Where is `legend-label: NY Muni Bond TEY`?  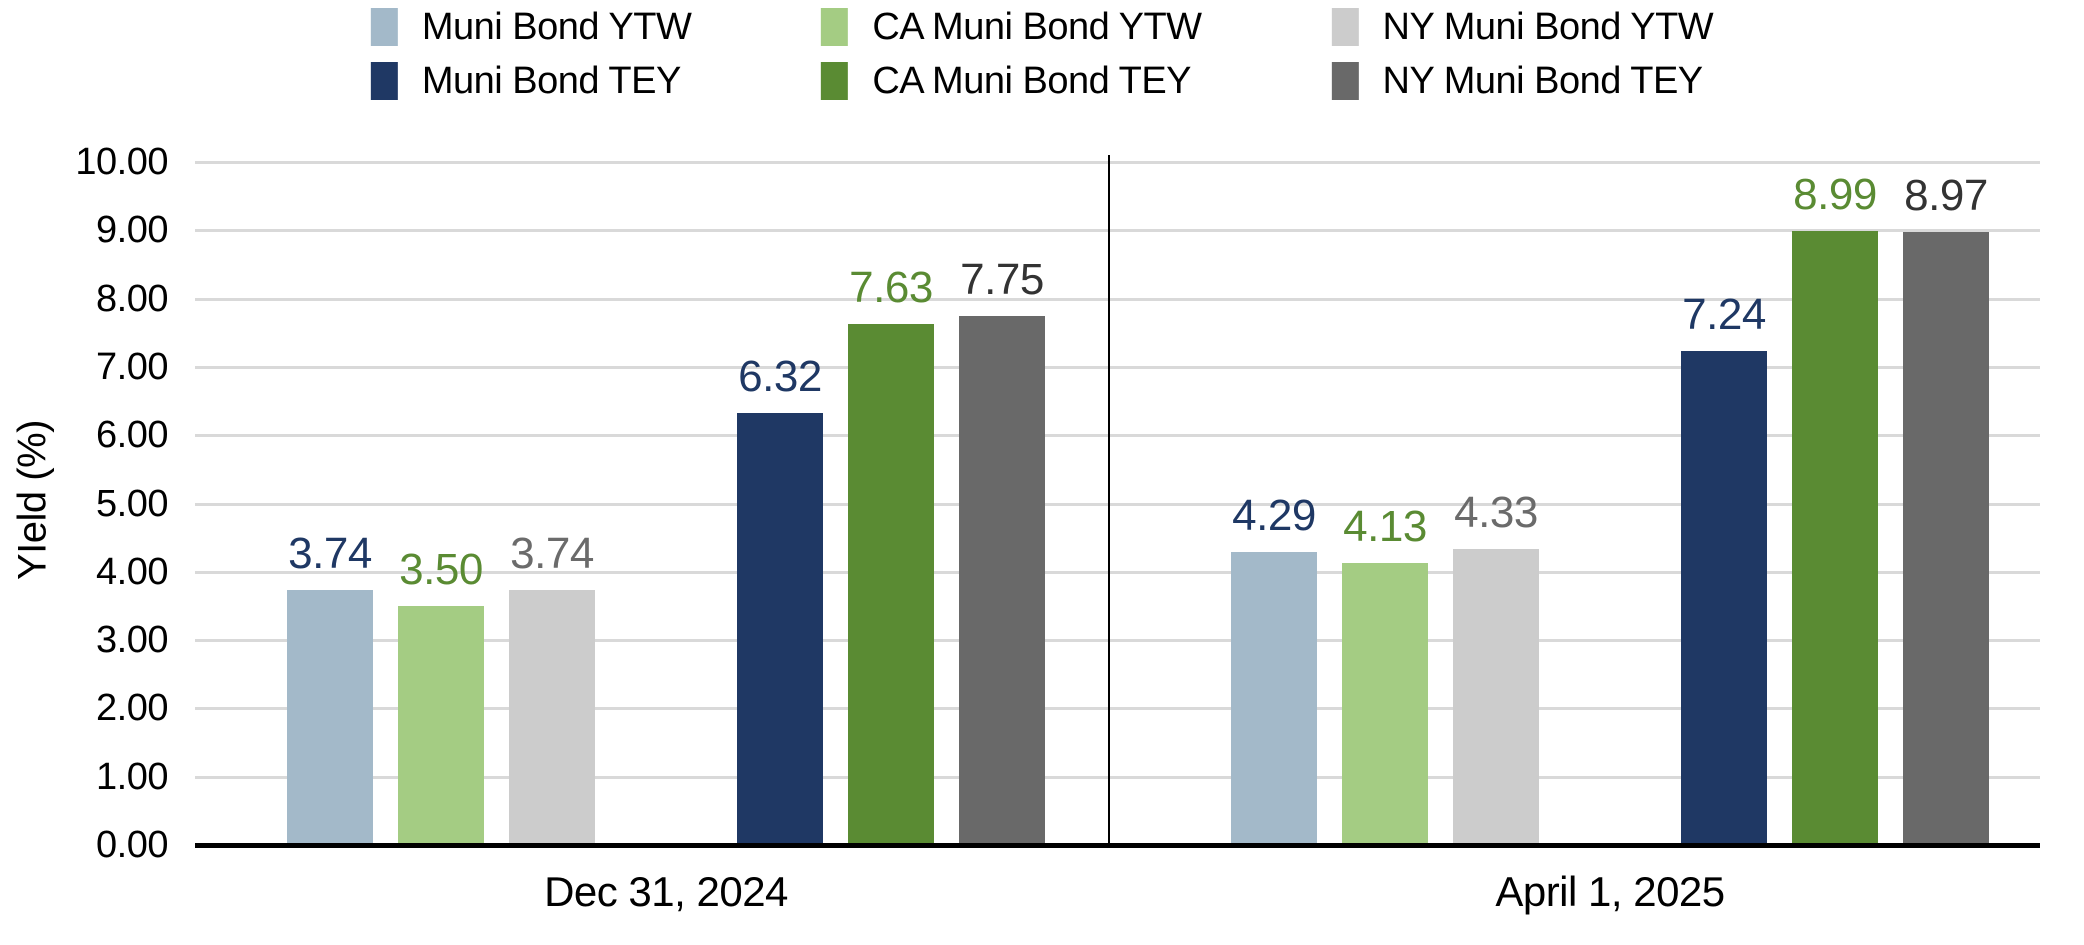 legend-label: NY Muni Bond TEY is located at coordinates (1543, 81).